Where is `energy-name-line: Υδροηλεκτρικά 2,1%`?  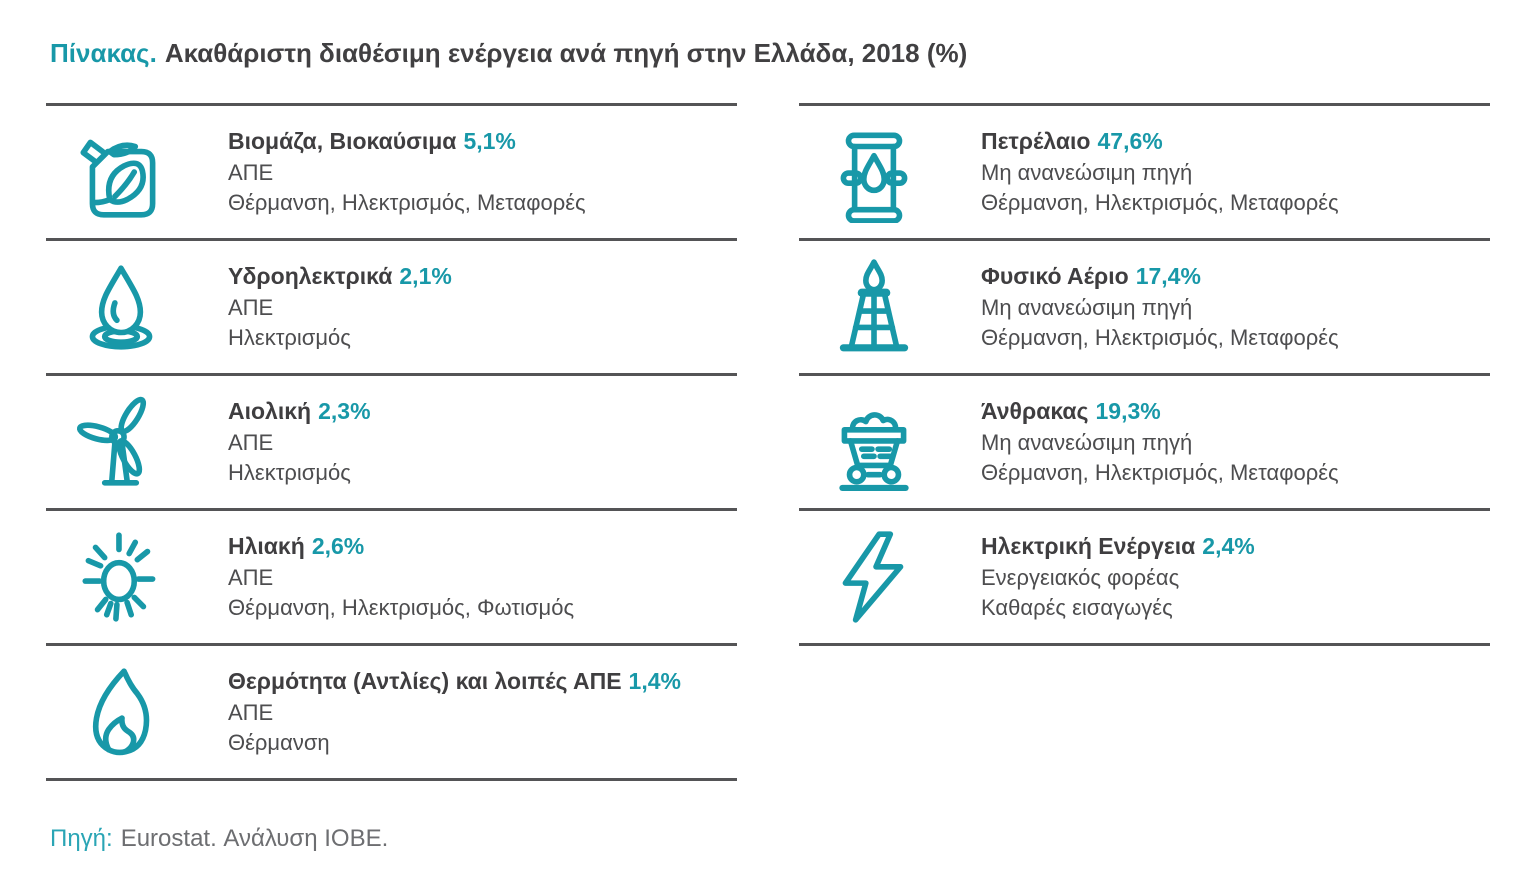
energy-name-line: Υδροηλεκτρικά 2,1% is located at coordinates (340, 276).